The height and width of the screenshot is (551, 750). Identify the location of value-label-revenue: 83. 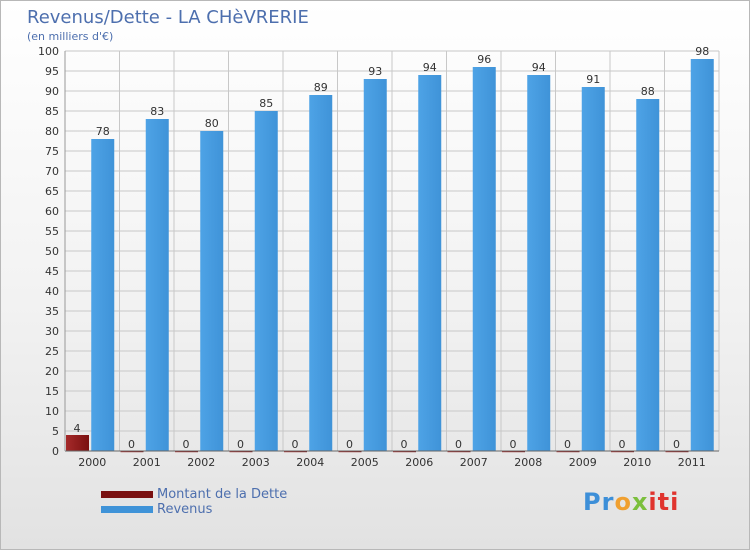
(157, 111).